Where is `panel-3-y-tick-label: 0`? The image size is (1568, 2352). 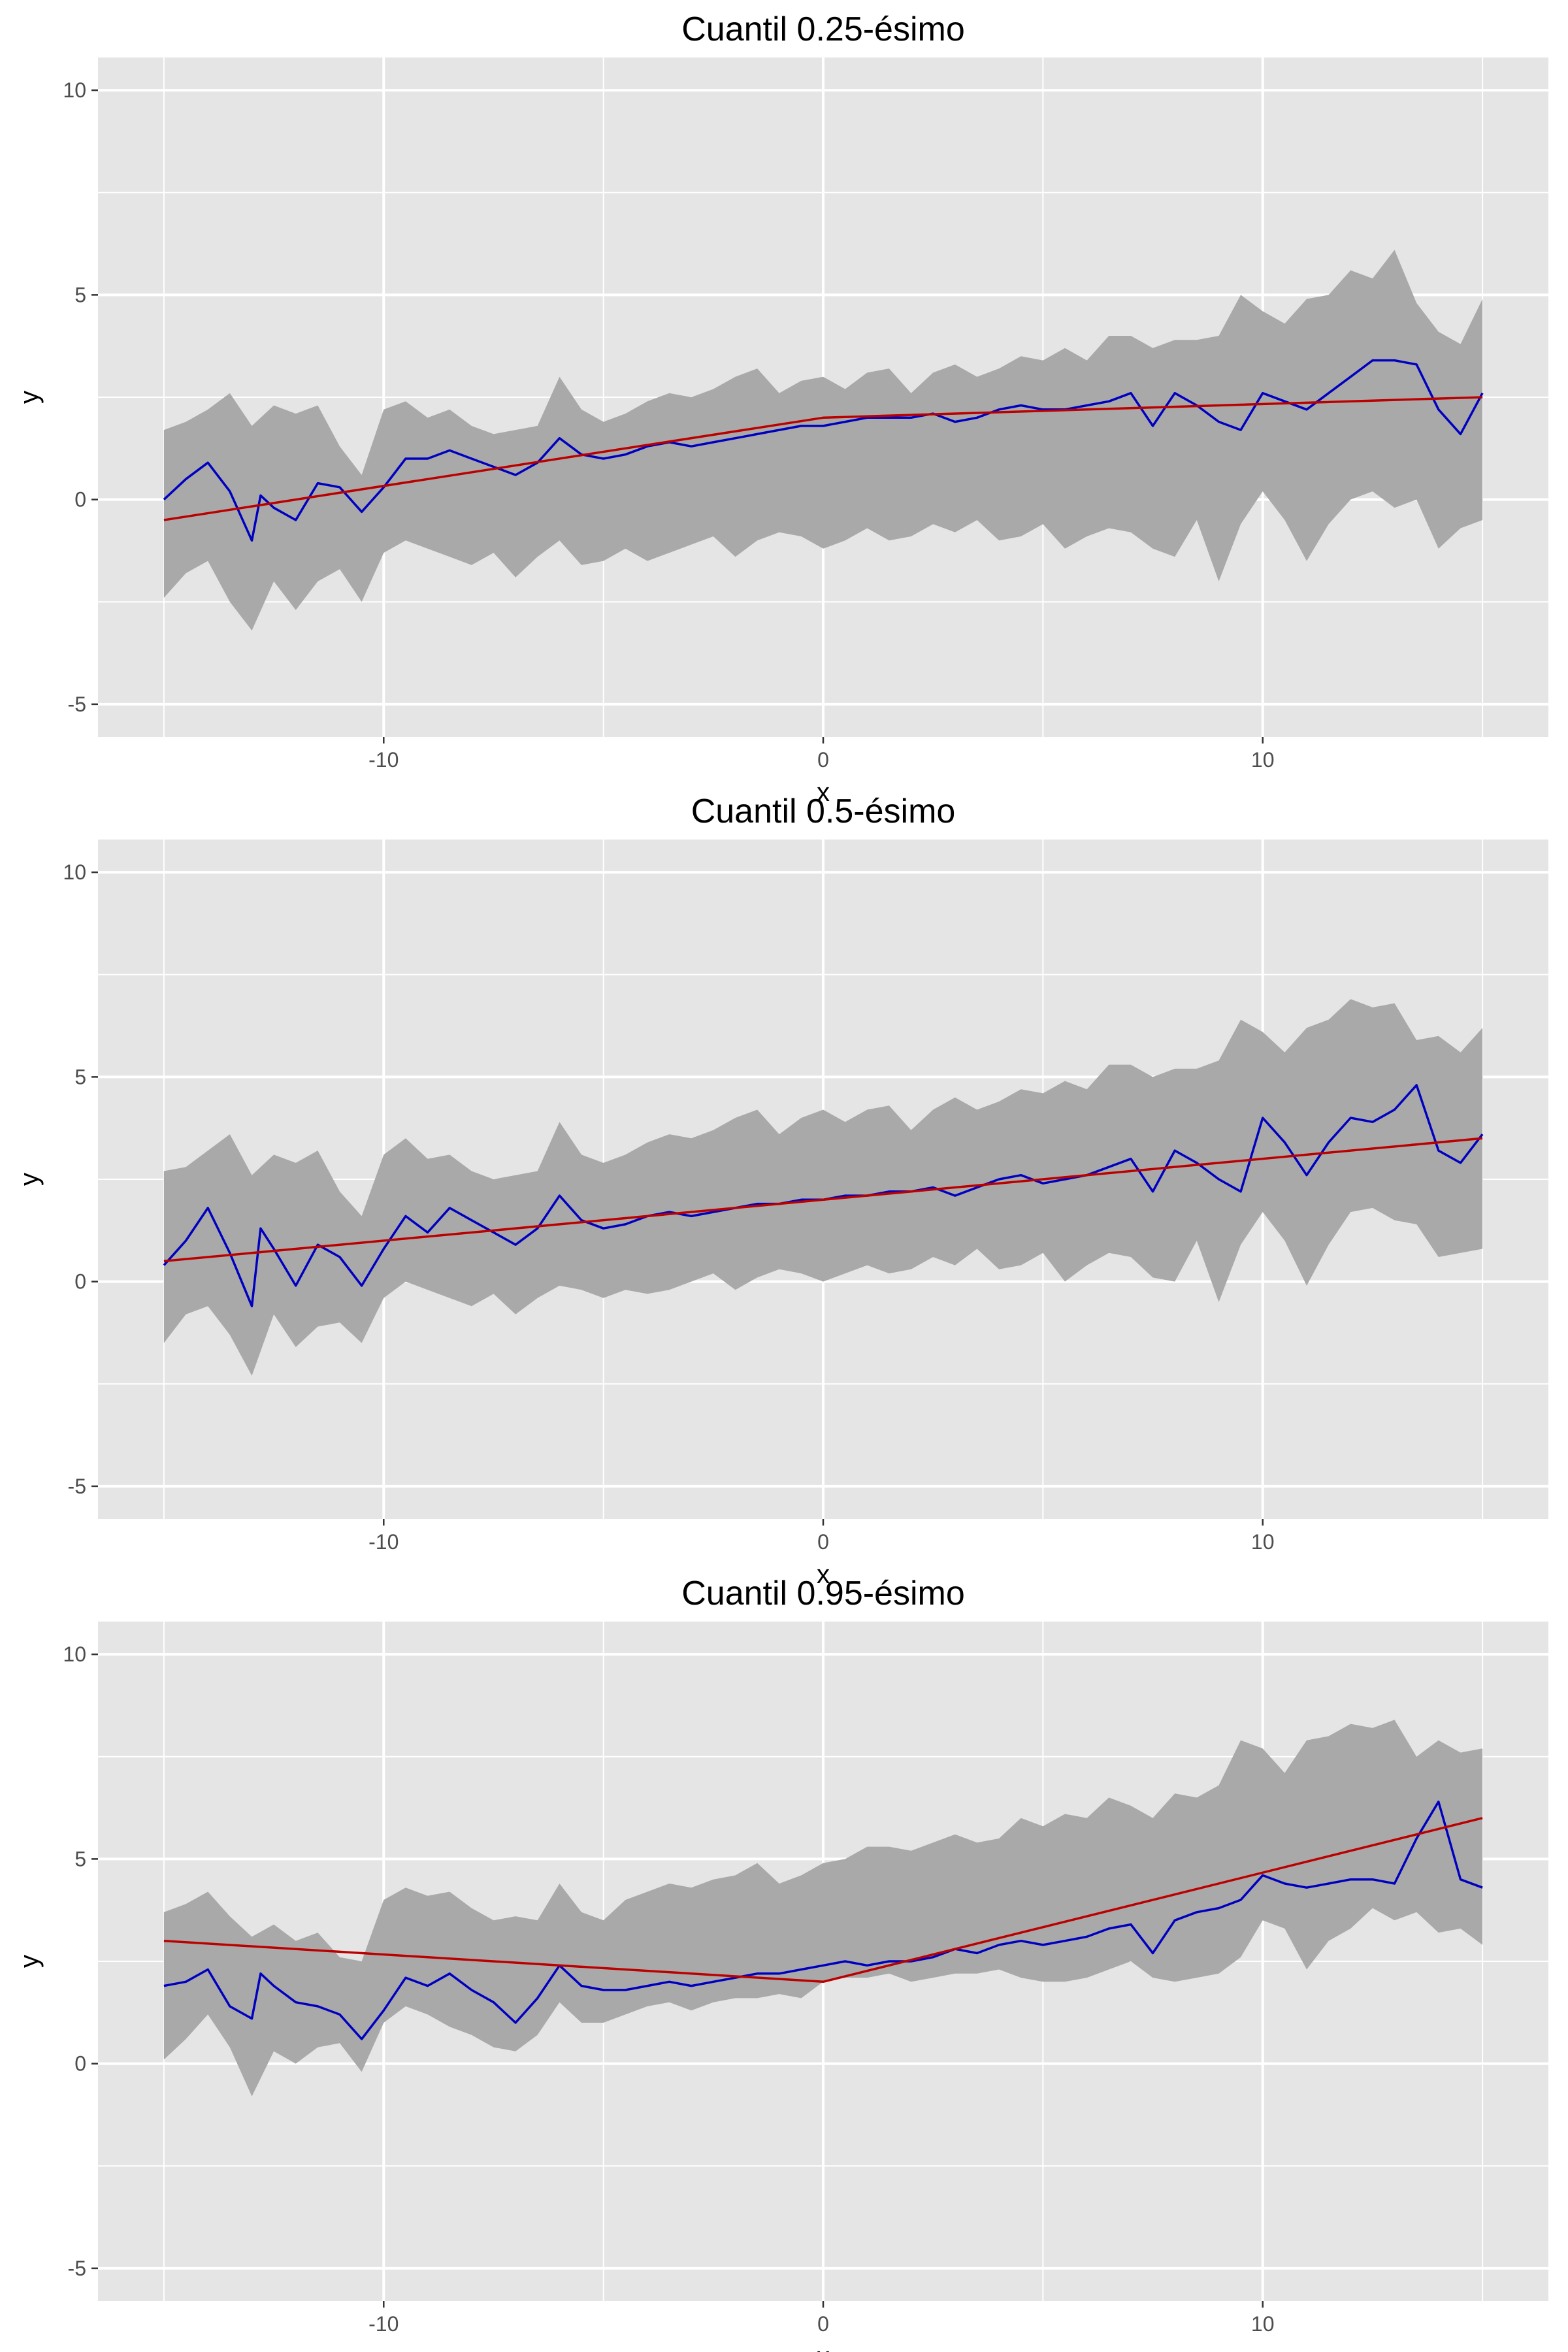 panel-3-y-tick-label: 0 is located at coordinates (80, 2064).